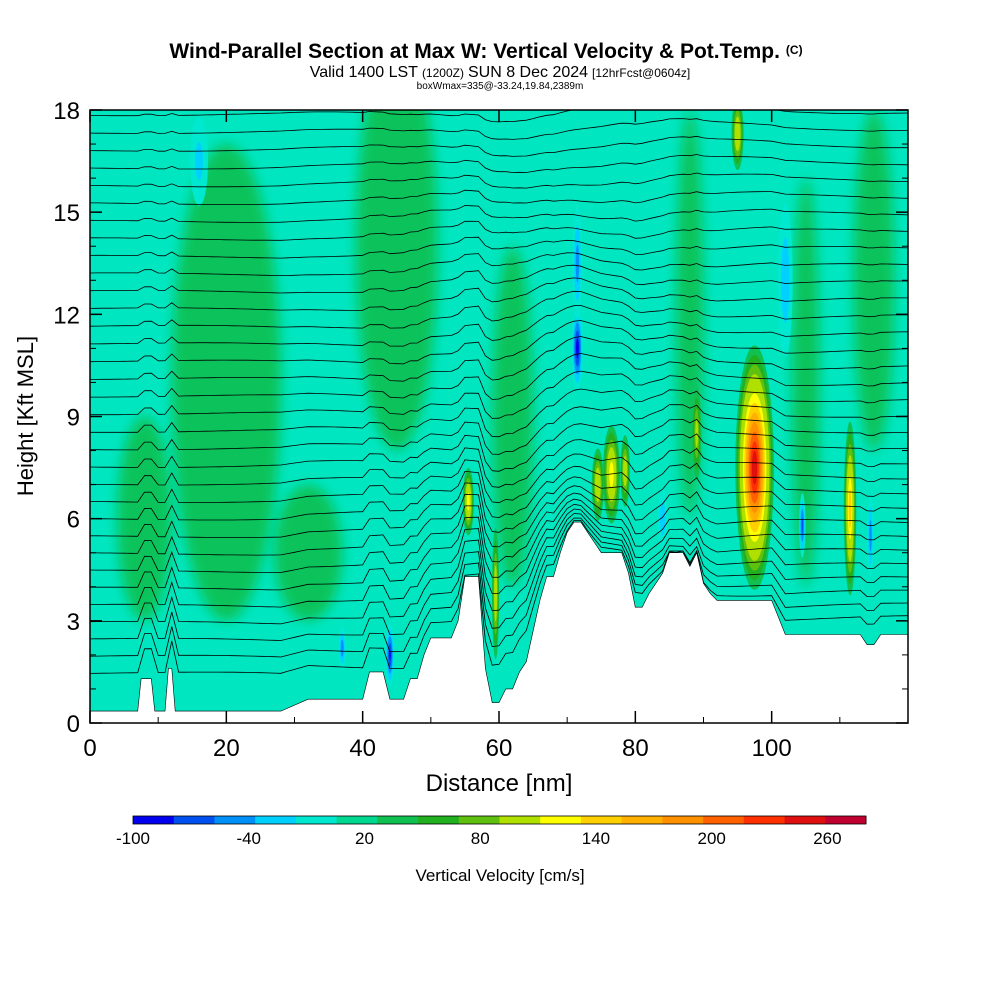  What do you see at coordinates (248, 838) in the screenshot?
I see `colorbar-tick-label: -40` at bounding box center [248, 838].